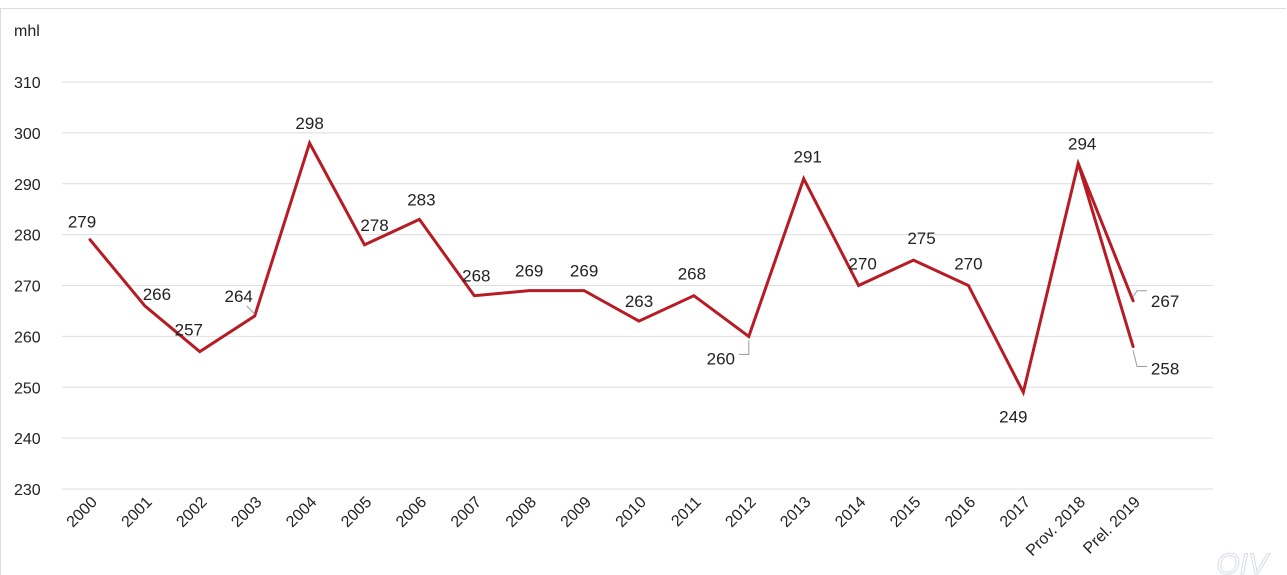 Image resolution: width=1287 pixels, height=575 pixels. I want to click on x-tick-label: Prov. 2018, so click(1056, 527).